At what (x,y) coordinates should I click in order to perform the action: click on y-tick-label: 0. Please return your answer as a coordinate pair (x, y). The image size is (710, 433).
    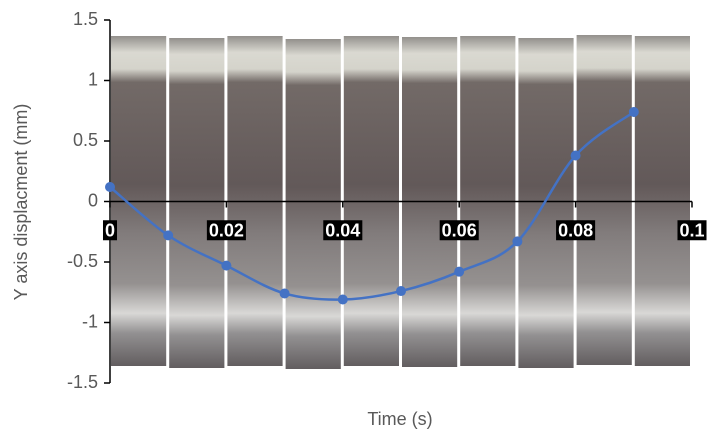
    Looking at the image, I should click on (93, 200).